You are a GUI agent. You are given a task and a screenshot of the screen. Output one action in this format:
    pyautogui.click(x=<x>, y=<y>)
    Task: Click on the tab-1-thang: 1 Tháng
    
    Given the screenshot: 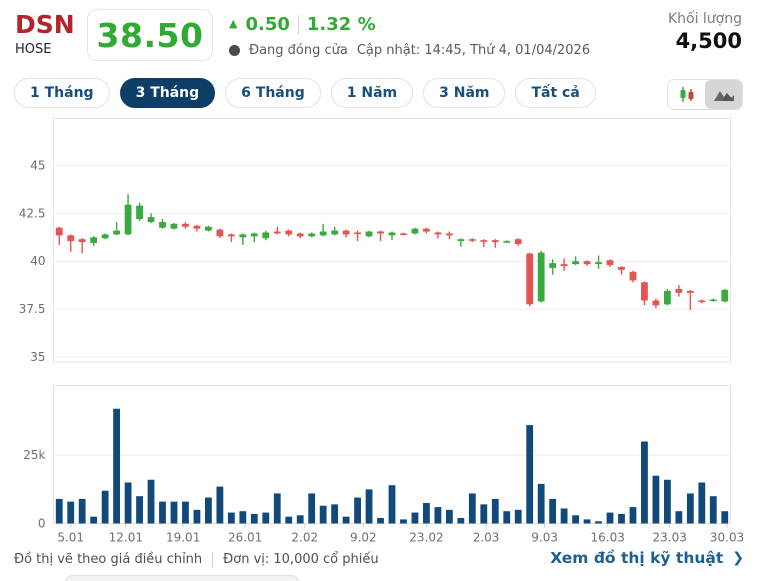 What is the action you would take?
    pyautogui.click(x=62, y=93)
    